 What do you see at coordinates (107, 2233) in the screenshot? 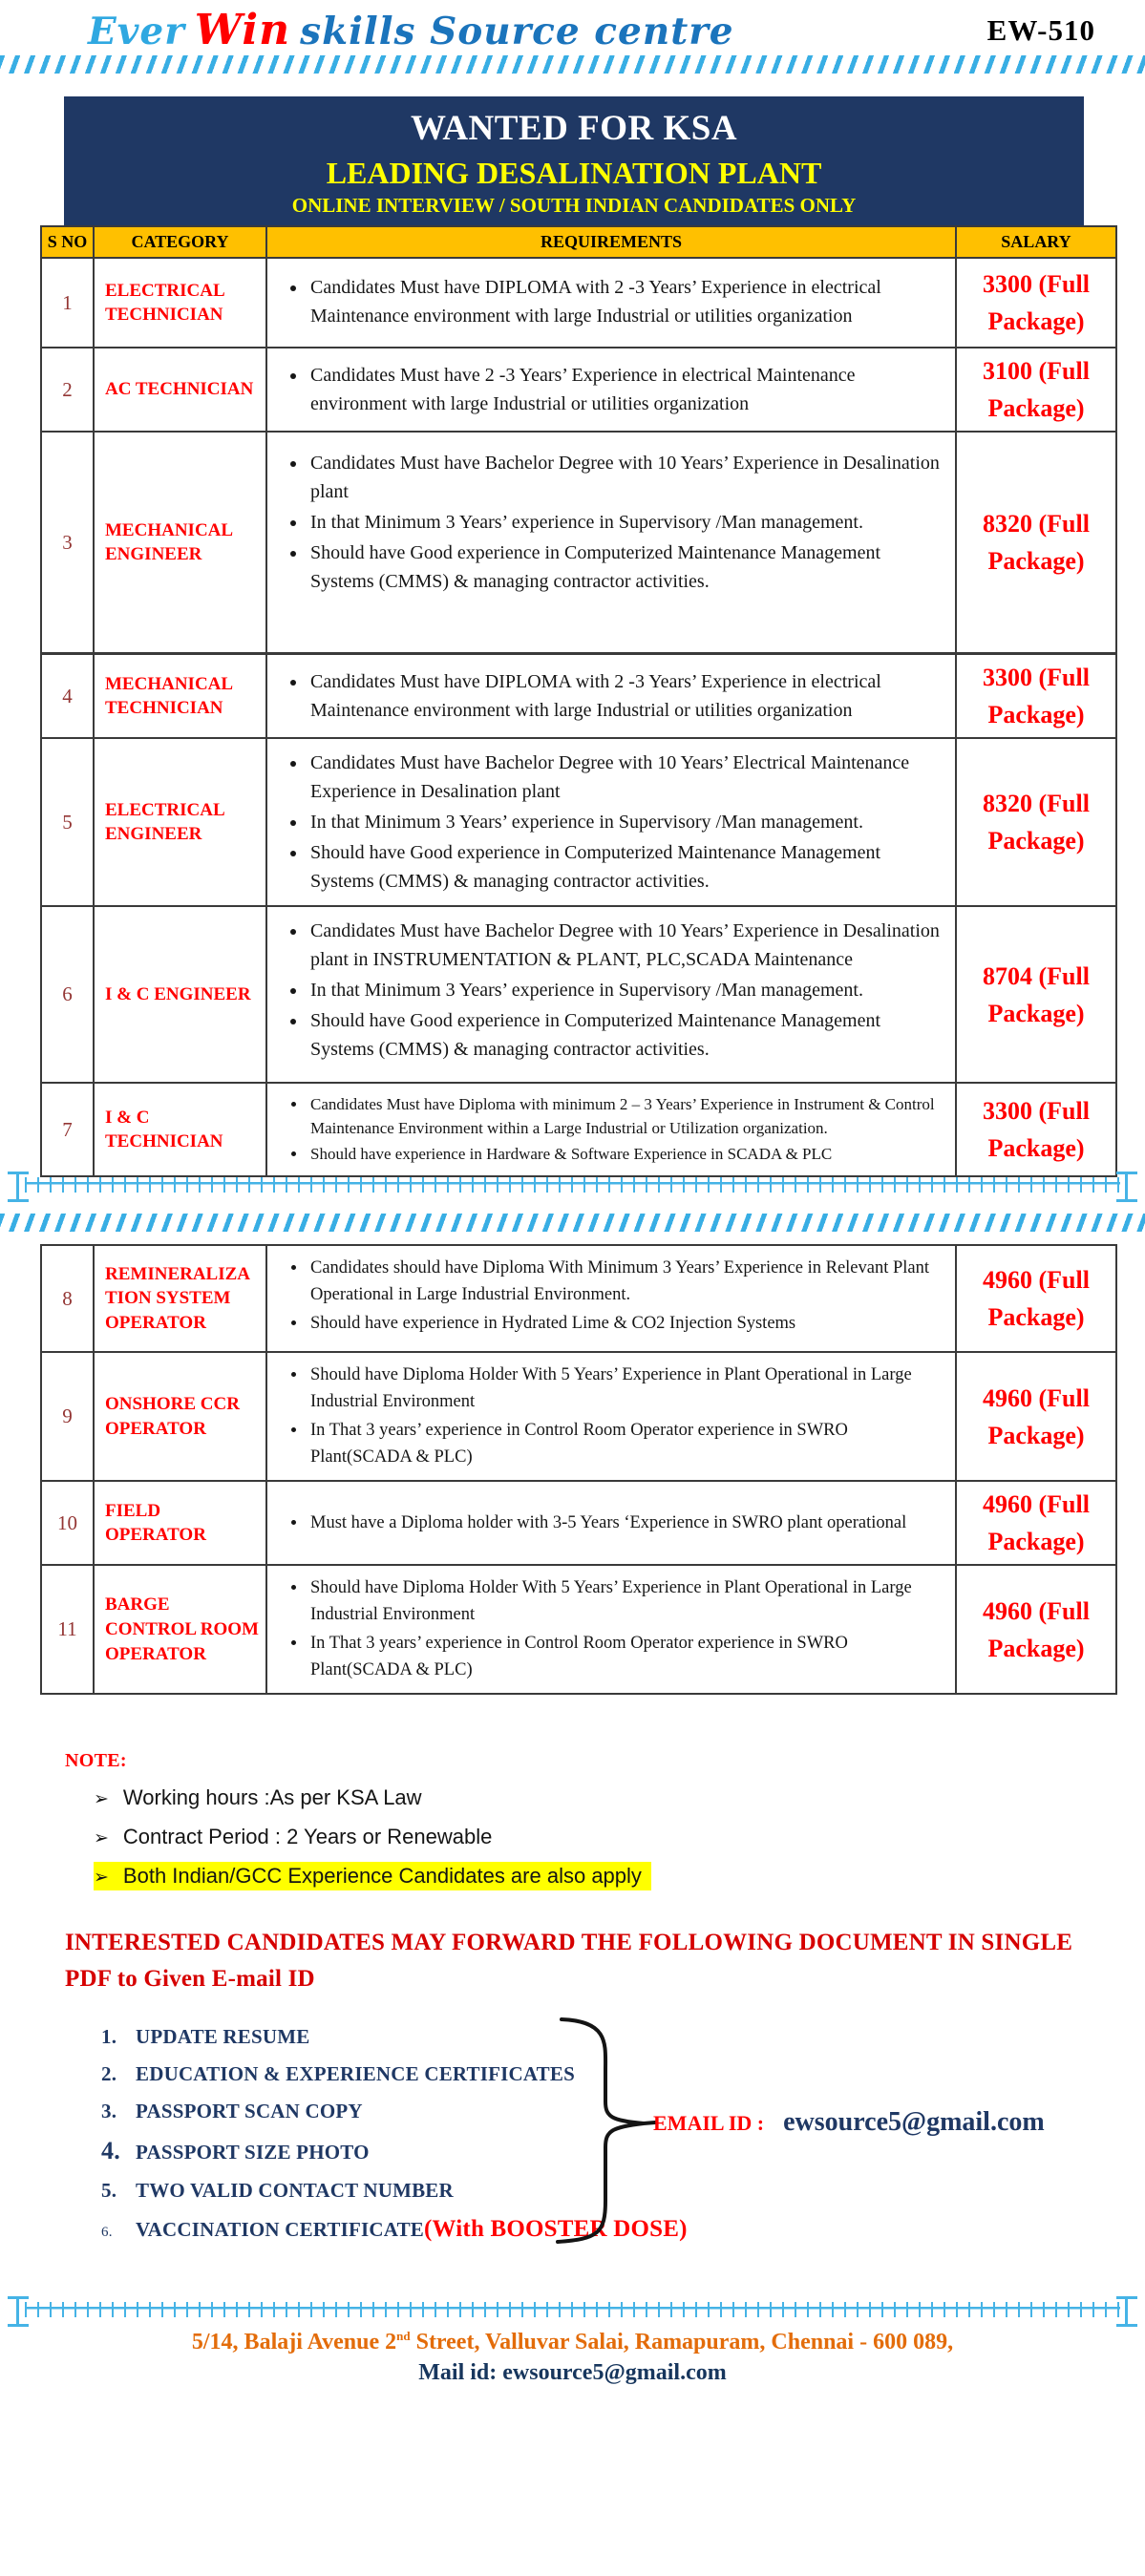
I see `document-number: 6.` at bounding box center [107, 2233].